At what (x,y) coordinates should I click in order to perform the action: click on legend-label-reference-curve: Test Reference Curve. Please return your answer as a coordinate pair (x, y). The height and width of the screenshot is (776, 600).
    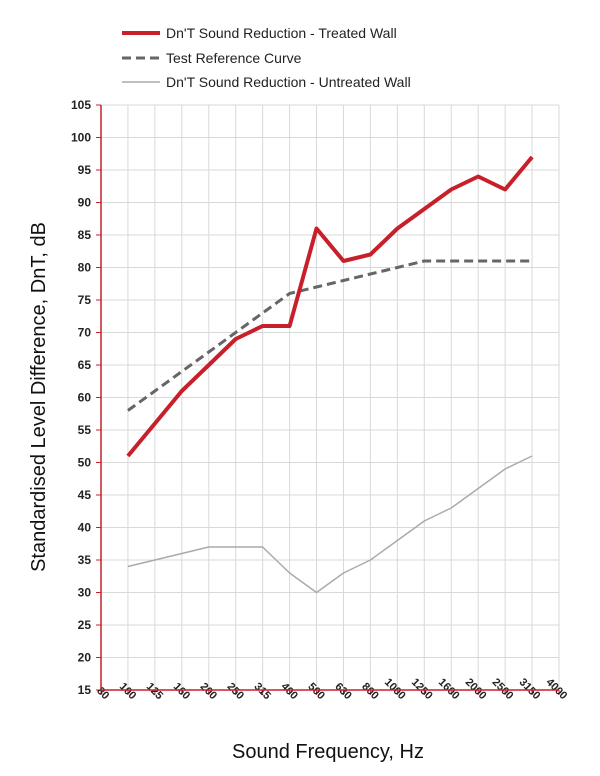
    Looking at the image, I should click on (234, 58).